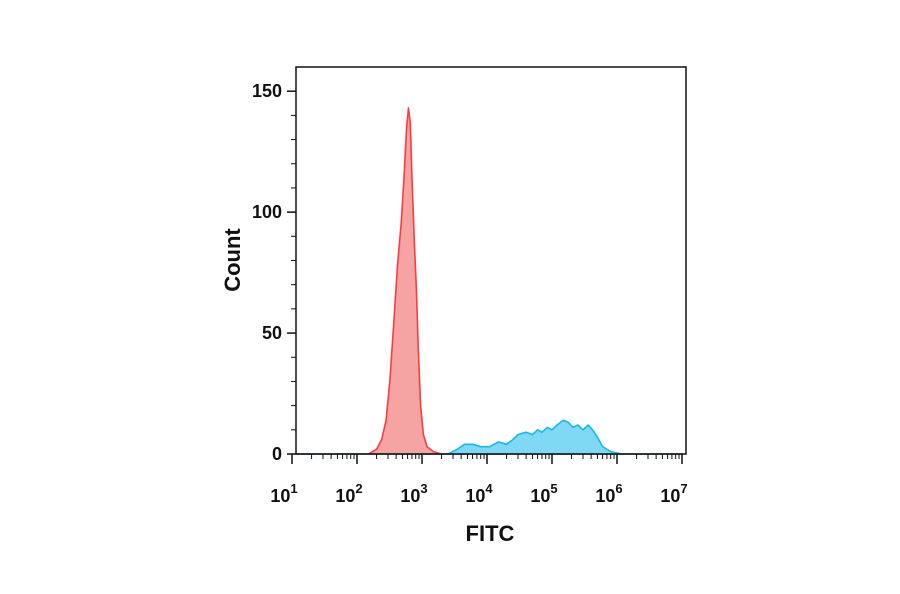 Image resolution: width=900 pixels, height=594 pixels. What do you see at coordinates (479, 480) in the screenshot?
I see `x-axis: 10¹ 10² 10³ 10⁴ 10⁵ 10⁶ 10⁷` at bounding box center [479, 480].